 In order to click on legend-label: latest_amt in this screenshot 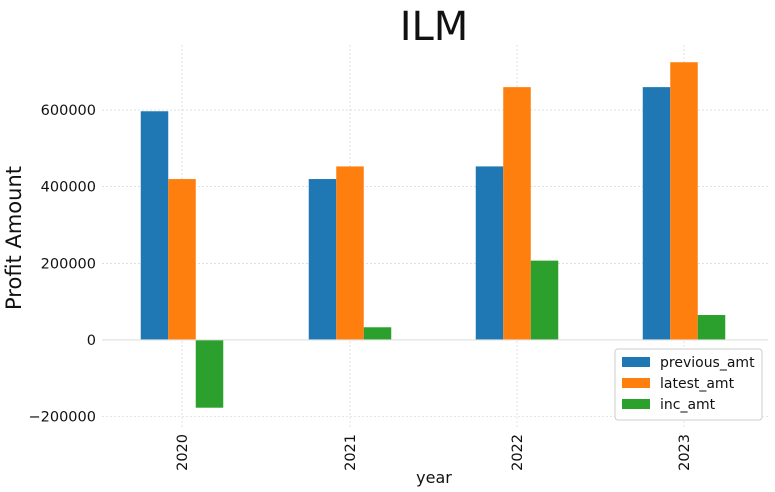, I will do `click(697, 384)`.